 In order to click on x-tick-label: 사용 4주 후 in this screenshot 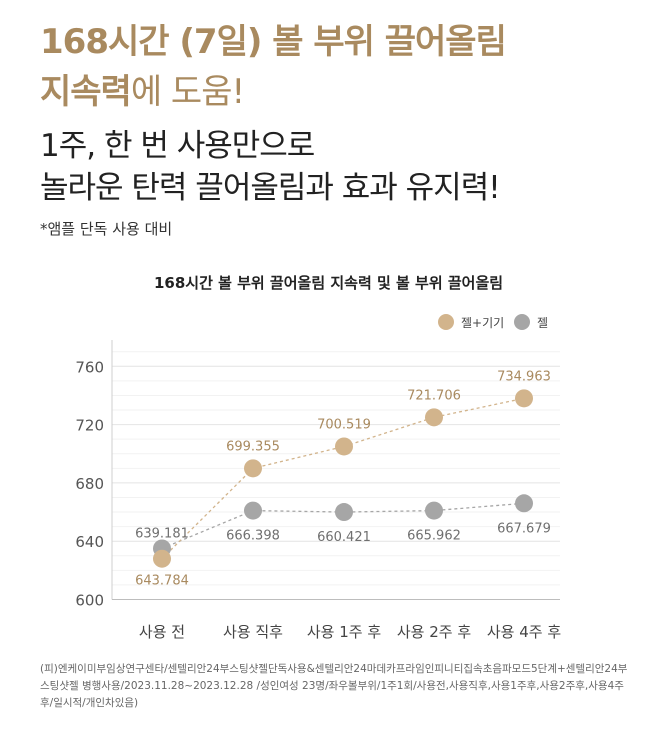, I will do `click(524, 632)`.